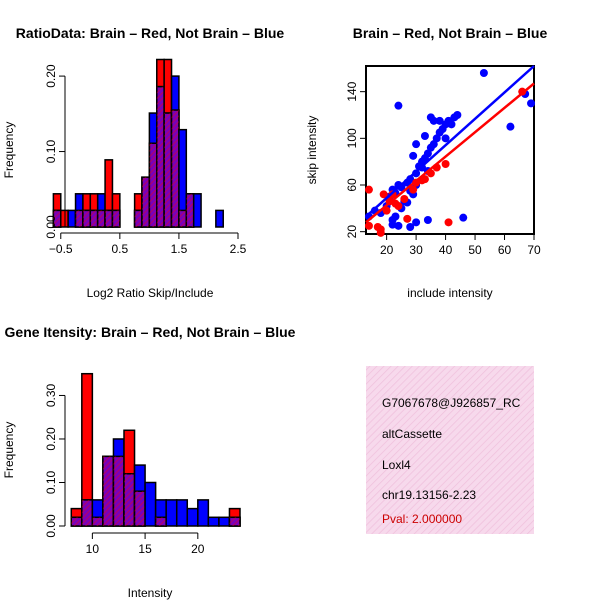 This screenshot has height=600, width=600. What do you see at coordinates (61, 249) in the screenshot?
I see `ratio-hist-x-tick-label: −0.5` at bounding box center [61, 249].